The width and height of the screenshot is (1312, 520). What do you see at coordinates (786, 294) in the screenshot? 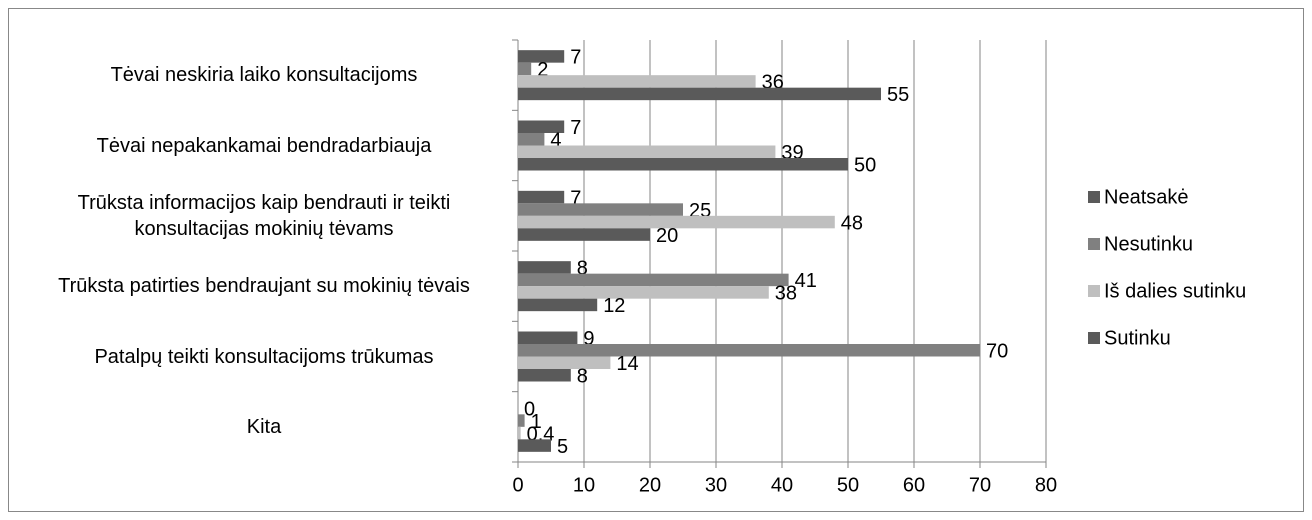
I see `data-label: 38` at bounding box center [786, 294].